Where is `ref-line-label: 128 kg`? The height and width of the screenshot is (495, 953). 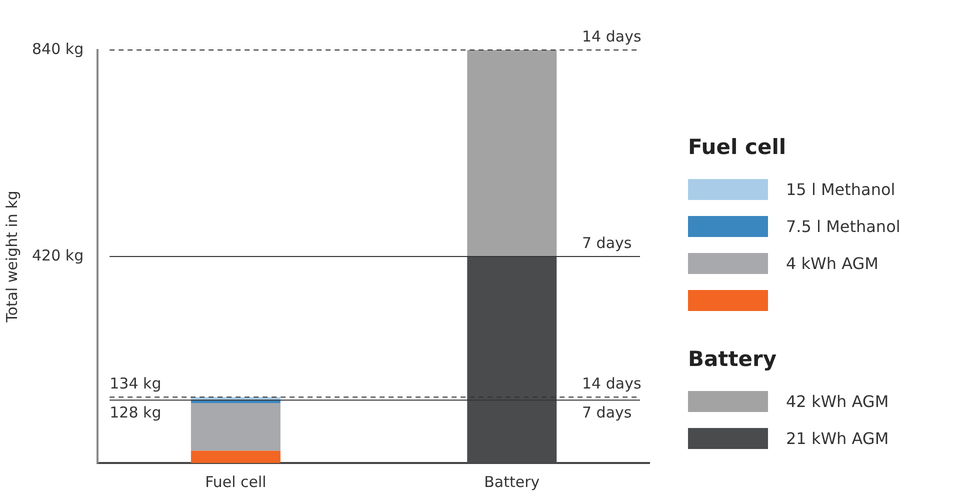 ref-line-label: 128 kg is located at coordinates (136, 412).